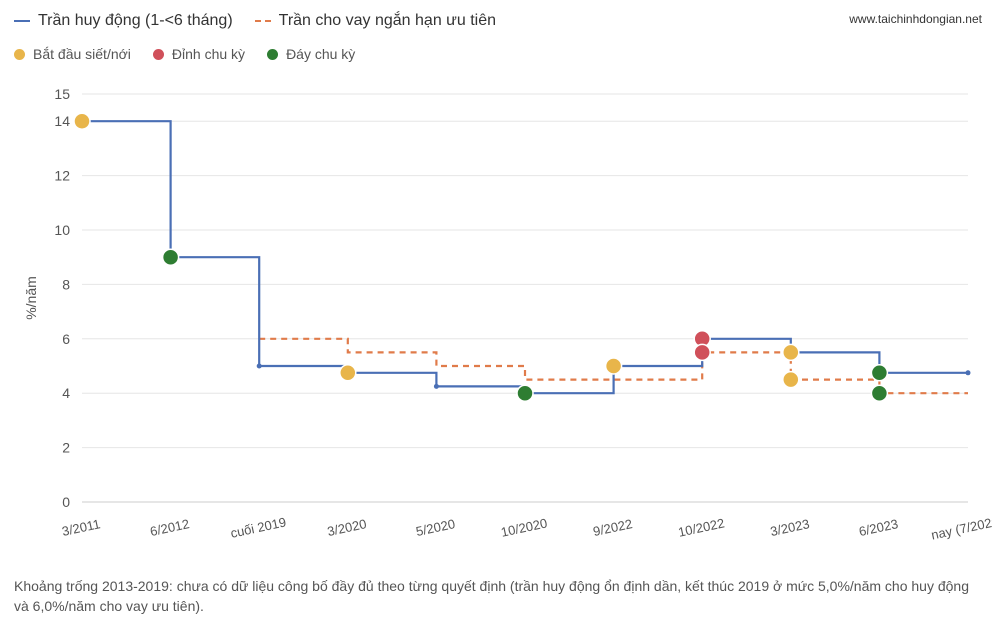 This screenshot has height=630, width=992. What do you see at coordinates (66, 448) in the screenshot?
I see `y-tick-label: 2` at bounding box center [66, 448].